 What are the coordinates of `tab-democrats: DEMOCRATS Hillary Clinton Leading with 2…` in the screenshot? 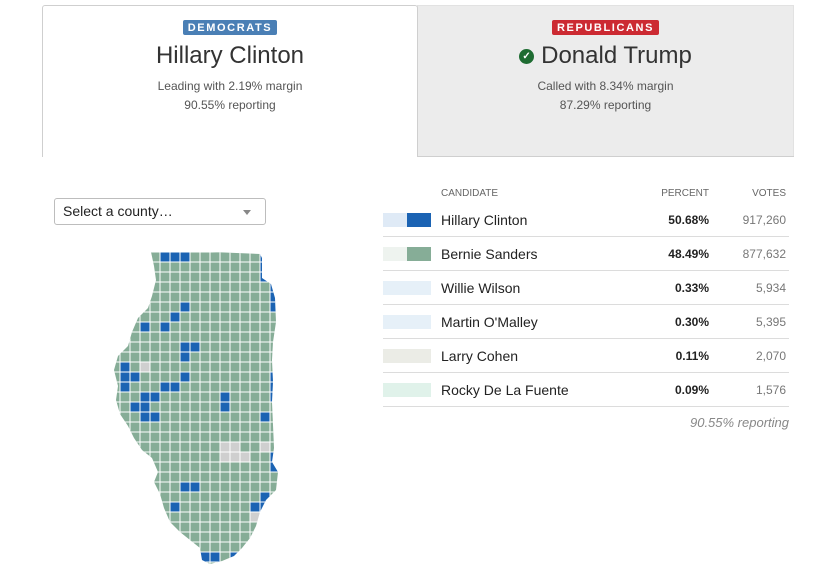 It's located at (230, 81).